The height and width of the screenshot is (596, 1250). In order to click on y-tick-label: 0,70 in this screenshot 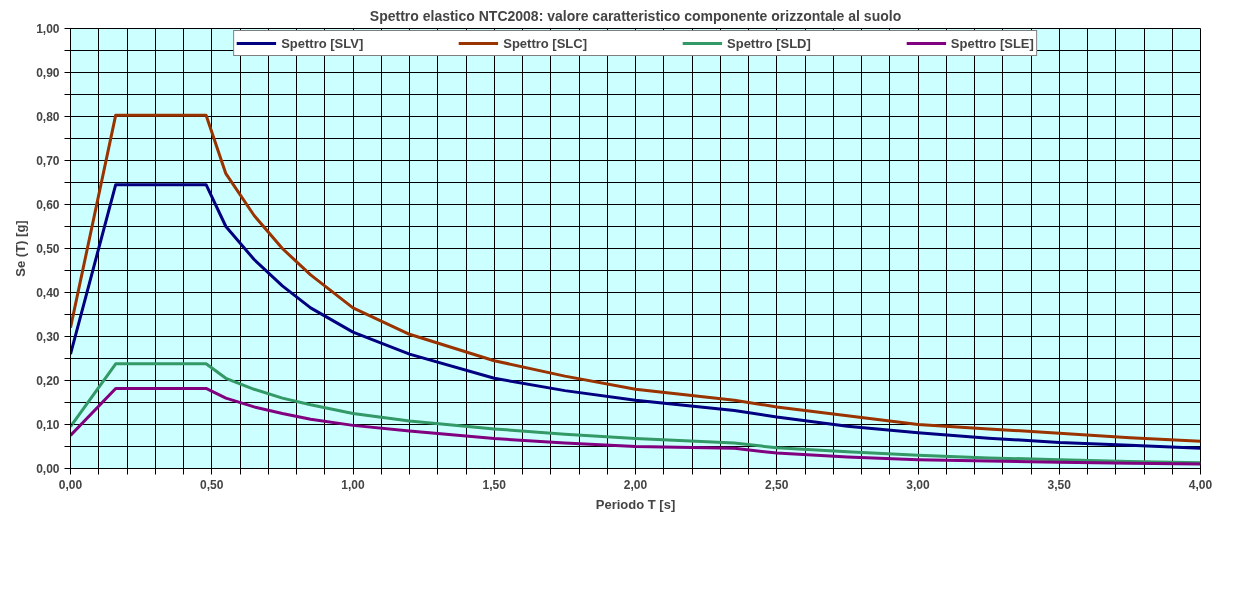, I will do `click(48, 161)`.